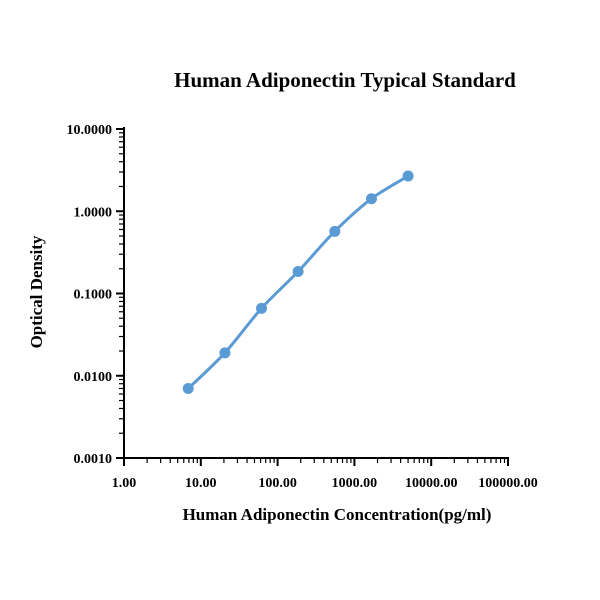 The height and width of the screenshot is (600, 600). What do you see at coordinates (93, 377) in the screenshot?
I see `y-tick-label: 0.0100` at bounding box center [93, 377].